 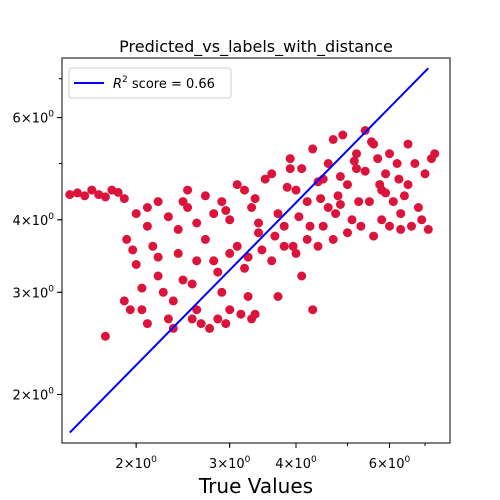 I want to click on x-tick-label: 2×100, so click(x=136, y=463).